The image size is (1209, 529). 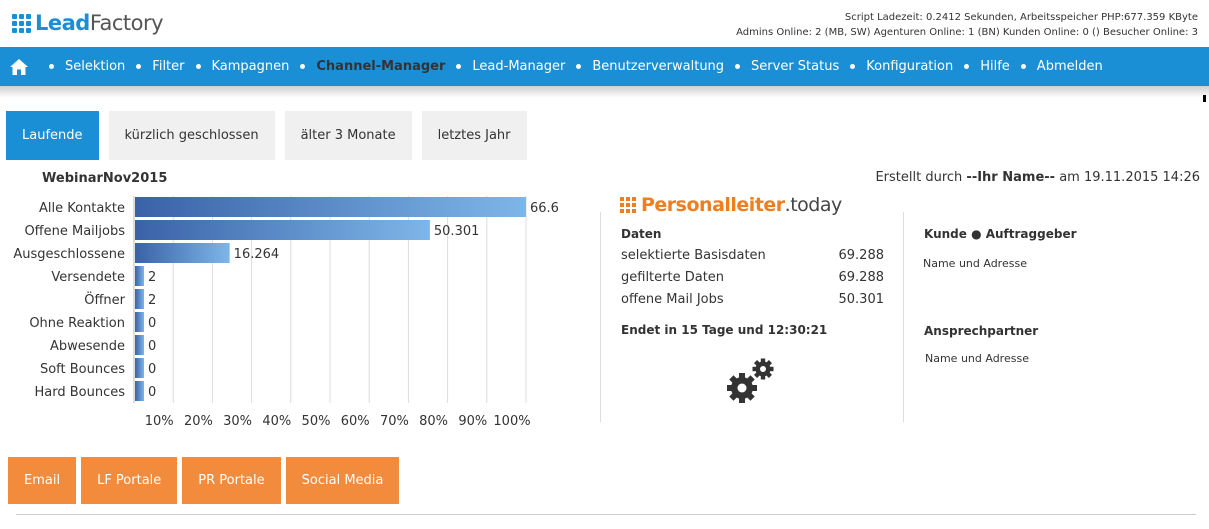 I want to click on nav-lead-manager: Lead-Manager, so click(x=510, y=66).